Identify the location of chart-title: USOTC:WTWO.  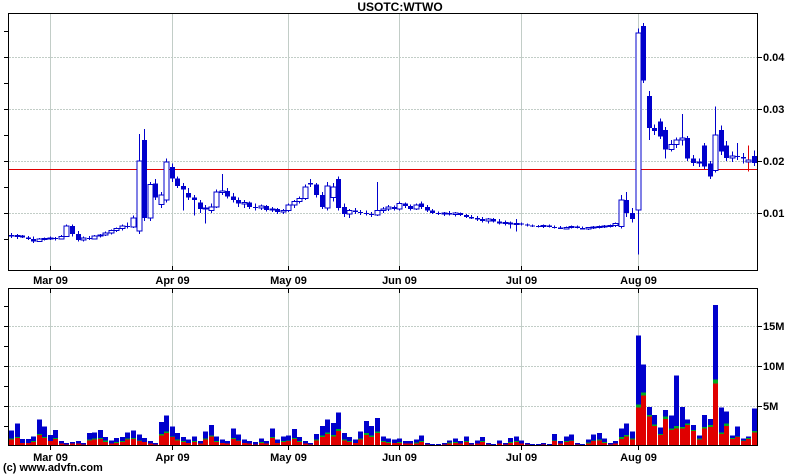
(399, 7).